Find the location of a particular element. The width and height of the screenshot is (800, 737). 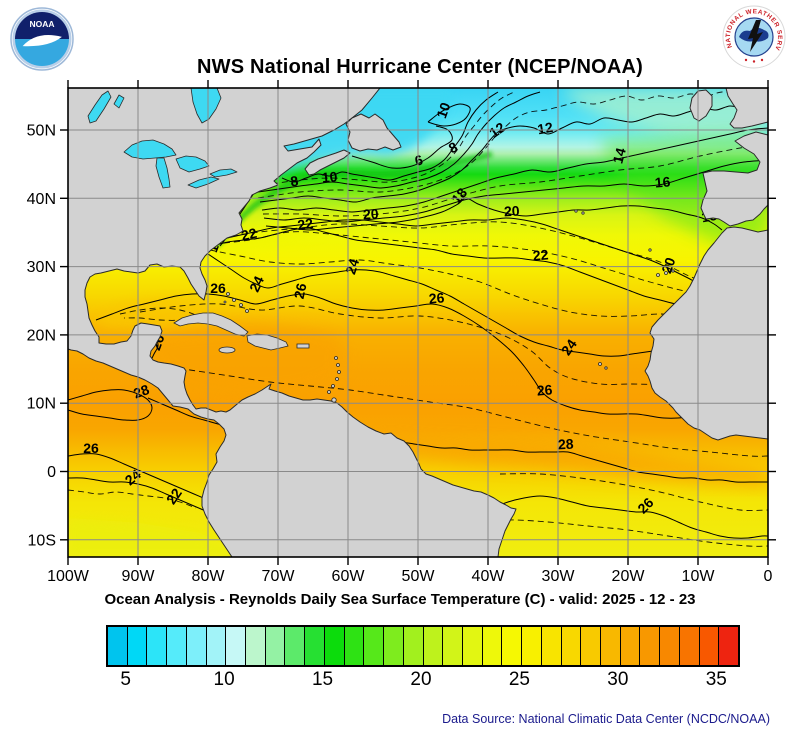

islands-bahamas is located at coordinates (236, 302).